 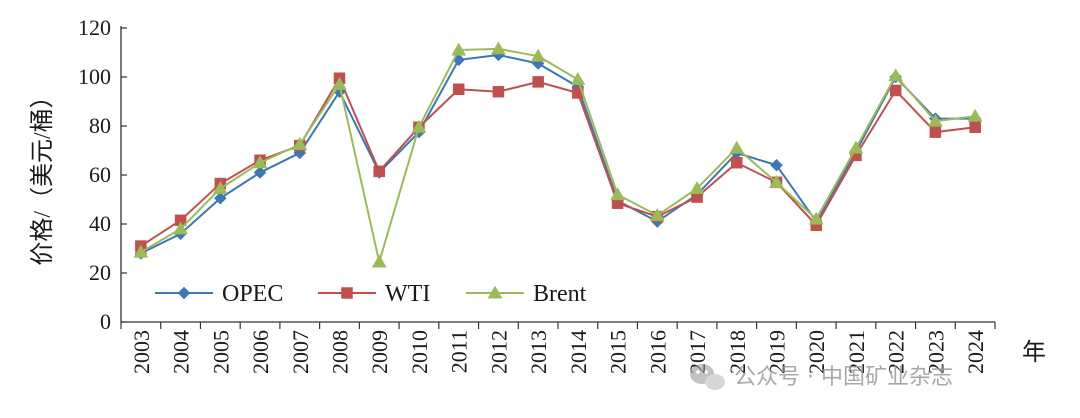 I want to click on y-tick-label: 60, so click(x=100, y=174).